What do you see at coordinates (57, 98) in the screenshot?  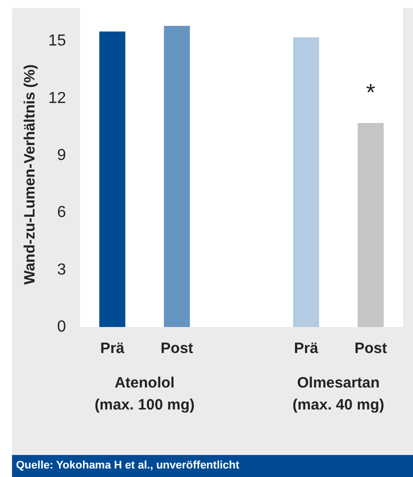 I see `y-tick-label: 12` at bounding box center [57, 98].